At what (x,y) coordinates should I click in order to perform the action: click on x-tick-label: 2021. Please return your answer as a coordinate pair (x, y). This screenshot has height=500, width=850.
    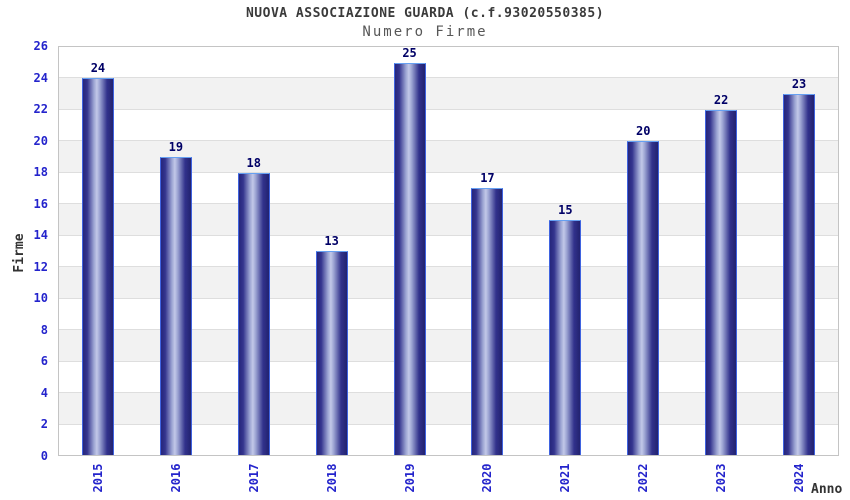
    Looking at the image, I should click on (565, 478).